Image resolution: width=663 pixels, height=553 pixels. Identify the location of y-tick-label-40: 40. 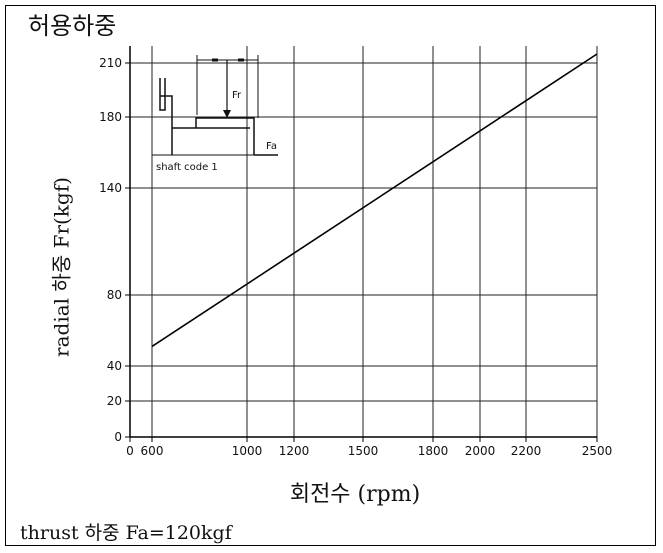
(114, 366).